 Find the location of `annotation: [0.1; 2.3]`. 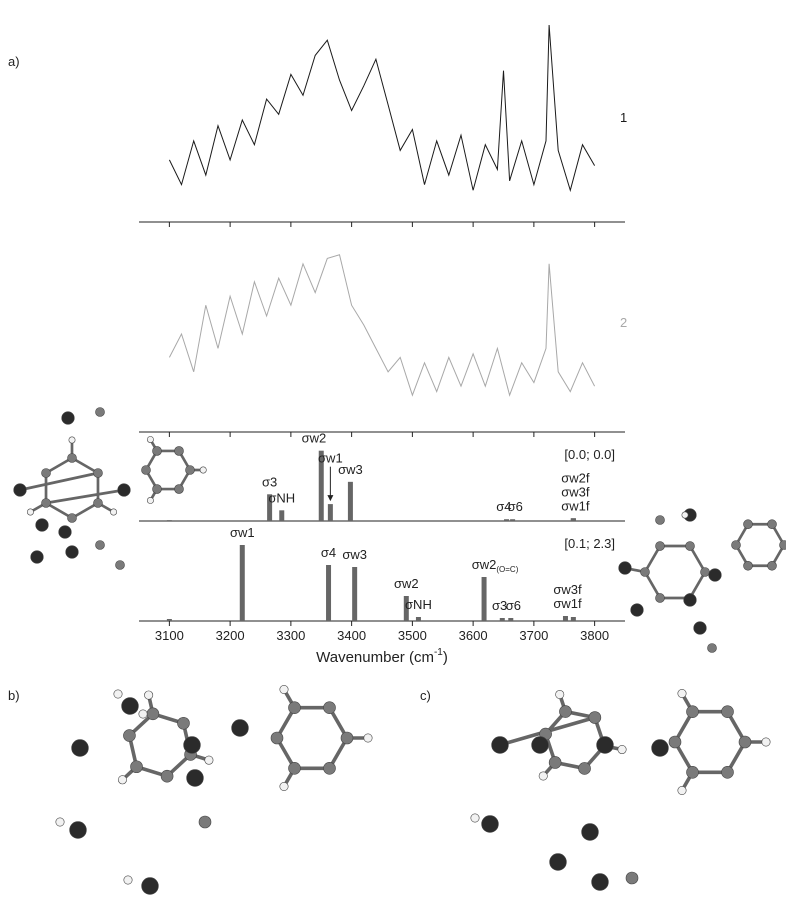

annotation: [0.1; 2.3] is located at coordinates (589, 543).